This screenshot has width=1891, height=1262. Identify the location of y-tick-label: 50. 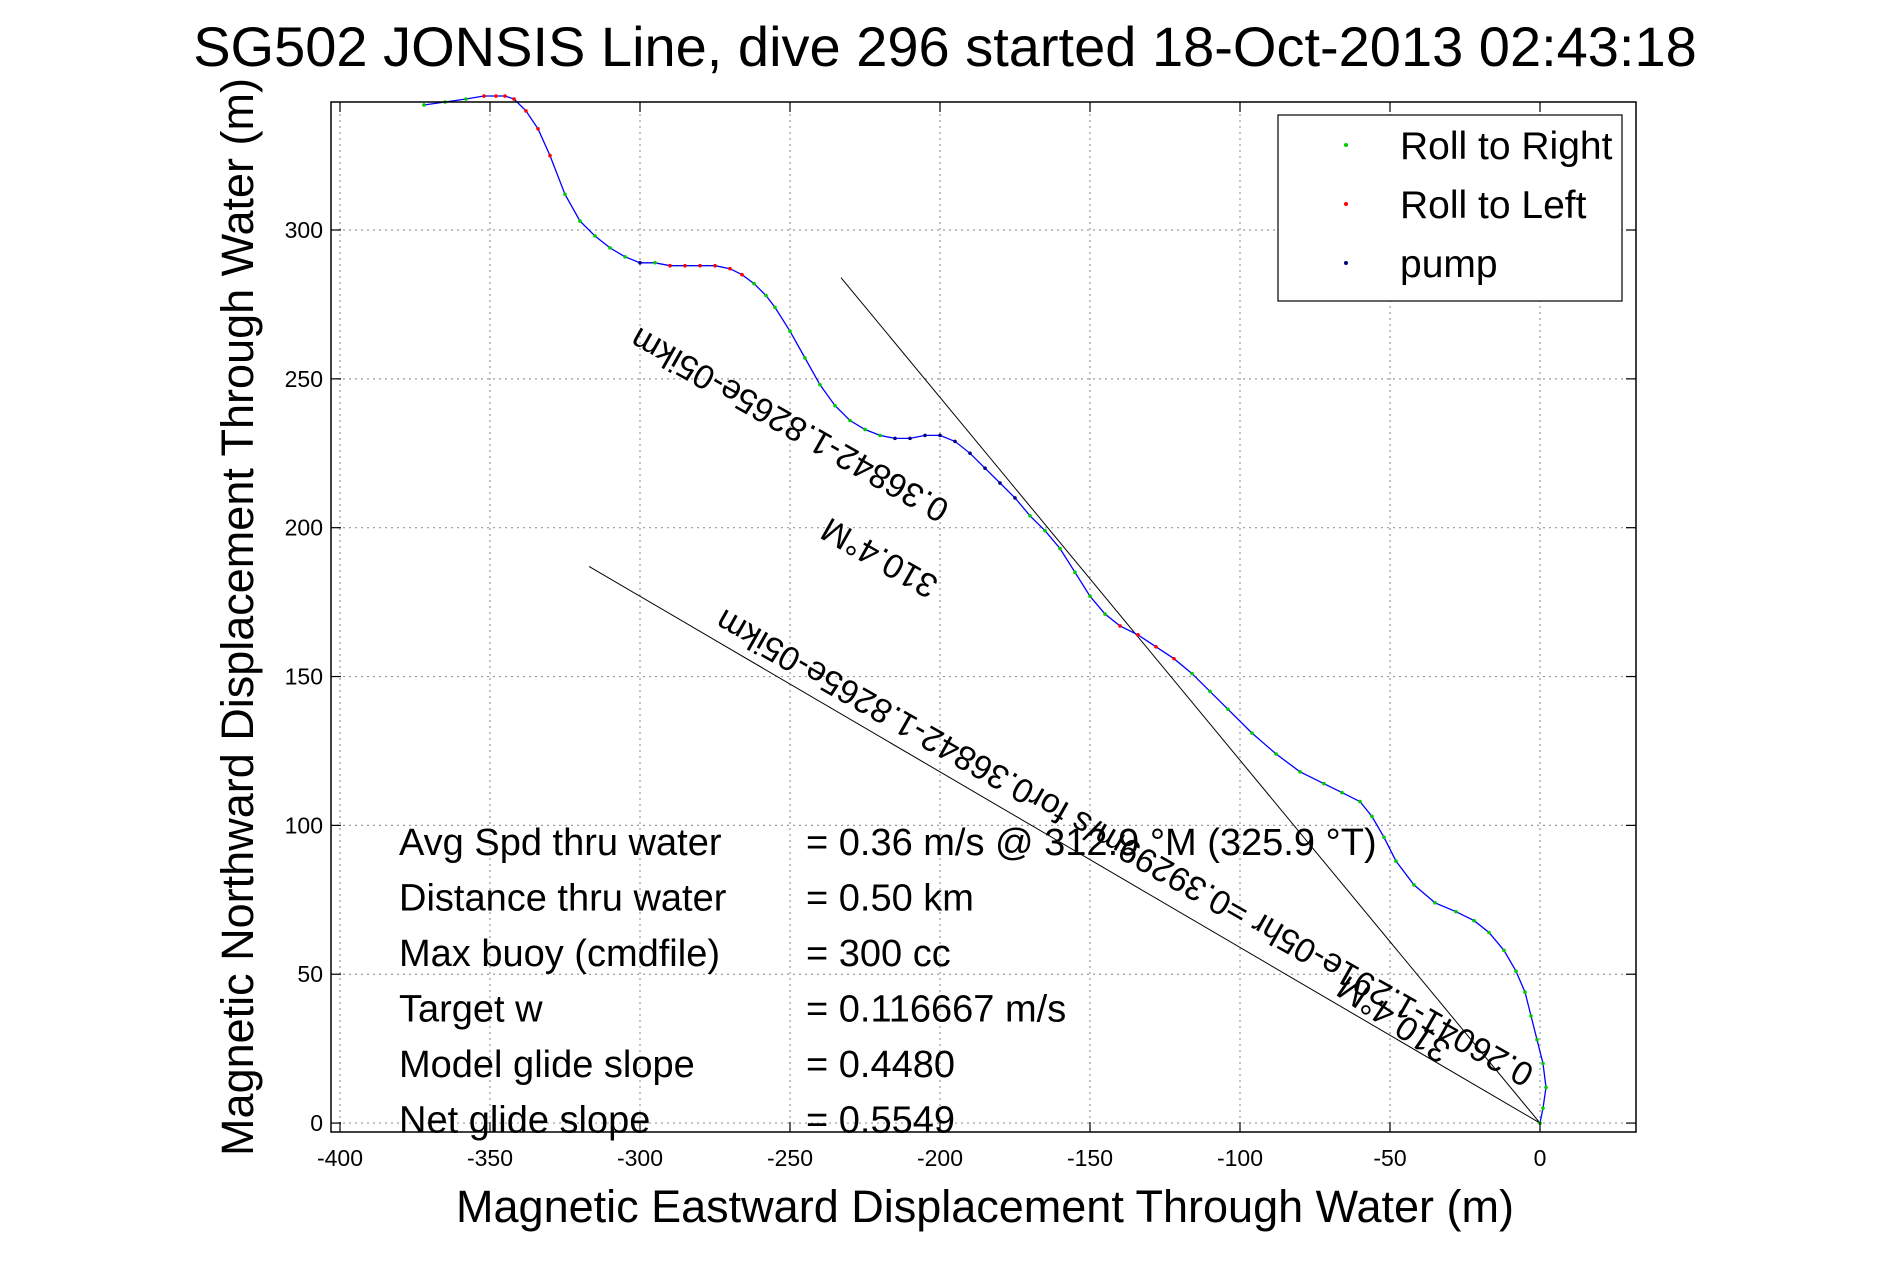
(310, 974).